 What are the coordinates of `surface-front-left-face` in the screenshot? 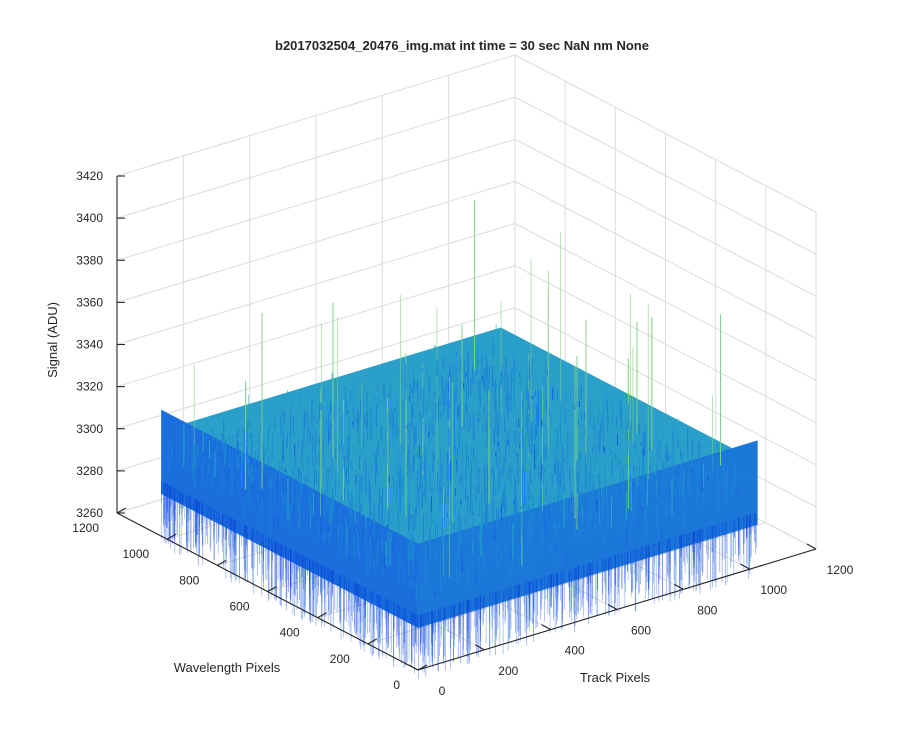 It's located at (289, 518).